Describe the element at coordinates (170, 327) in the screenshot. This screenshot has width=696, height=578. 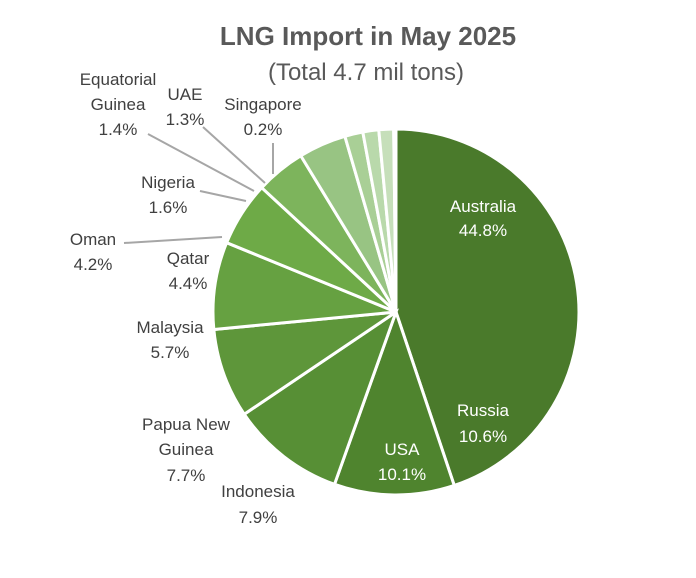
I see `name-label-malaysia: Malaysia` at that location.